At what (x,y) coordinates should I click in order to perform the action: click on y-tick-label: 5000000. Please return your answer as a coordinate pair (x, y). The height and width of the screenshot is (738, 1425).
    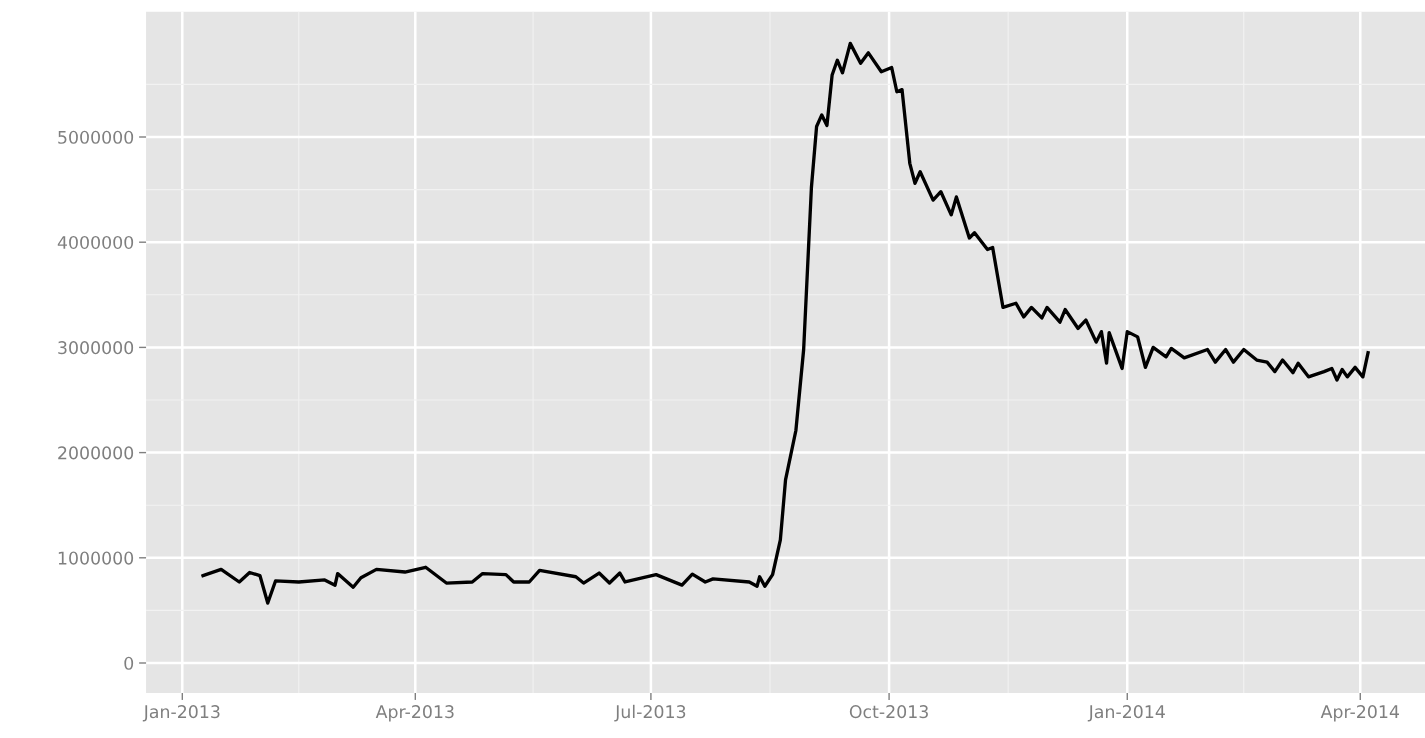
    Looking at the image, I should click on (96, 137).